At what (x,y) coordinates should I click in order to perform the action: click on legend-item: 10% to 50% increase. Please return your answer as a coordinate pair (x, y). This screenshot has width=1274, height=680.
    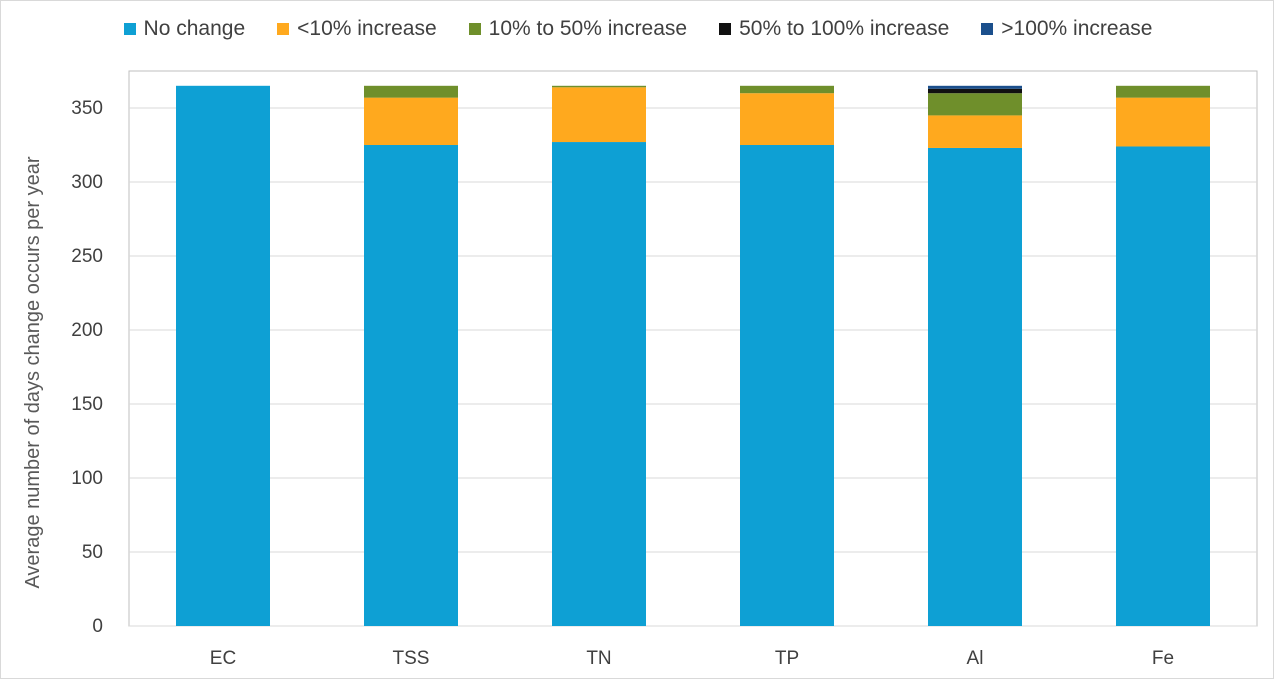
    Looking at the image, I should click on (578, 29).